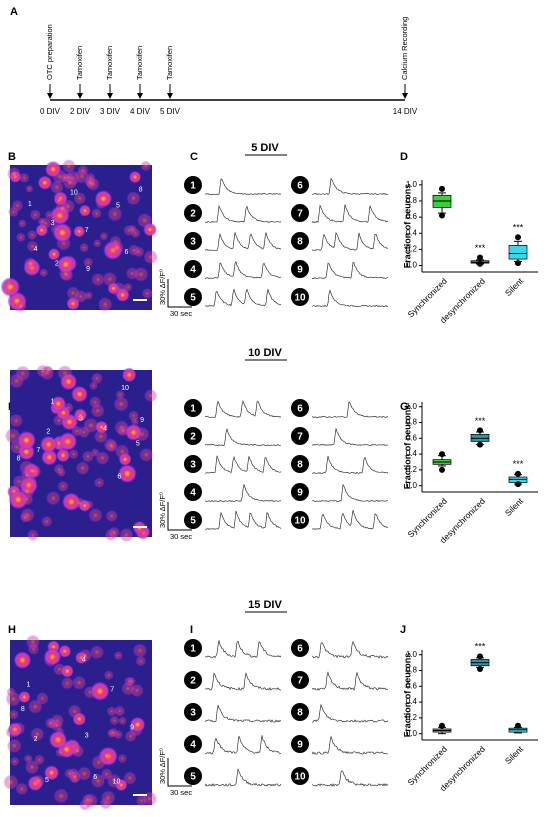 This screenshot has height=817, width=550. Describe the element at coordinates (179, 772) in the screenshot. I see `scale-bar` at that location.